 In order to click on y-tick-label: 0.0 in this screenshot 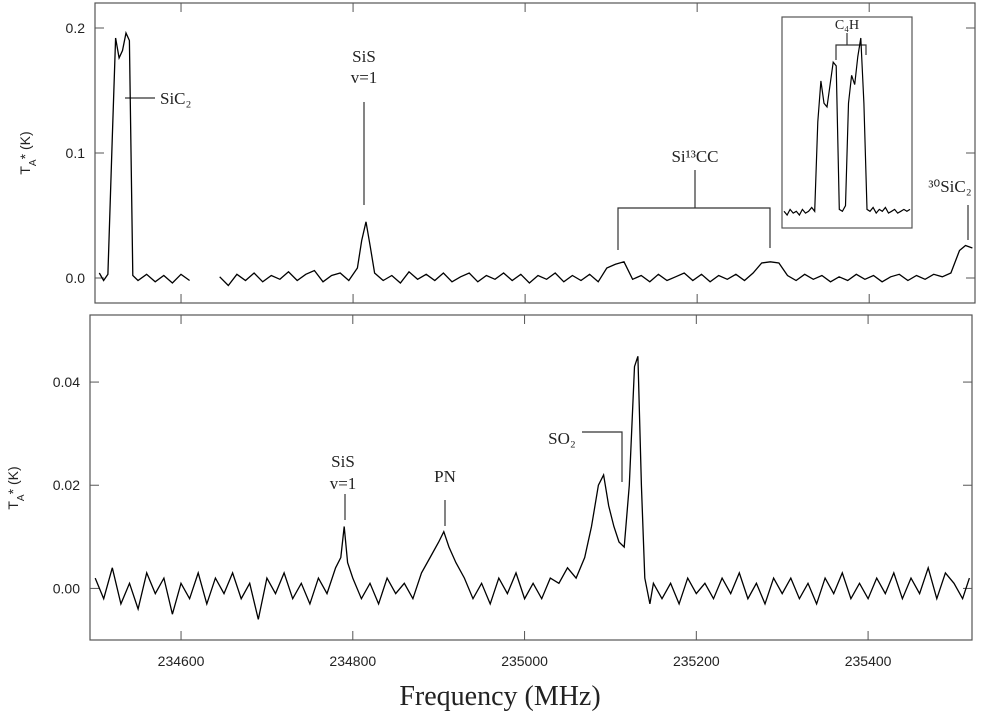, I will do `click(76, 278)`.